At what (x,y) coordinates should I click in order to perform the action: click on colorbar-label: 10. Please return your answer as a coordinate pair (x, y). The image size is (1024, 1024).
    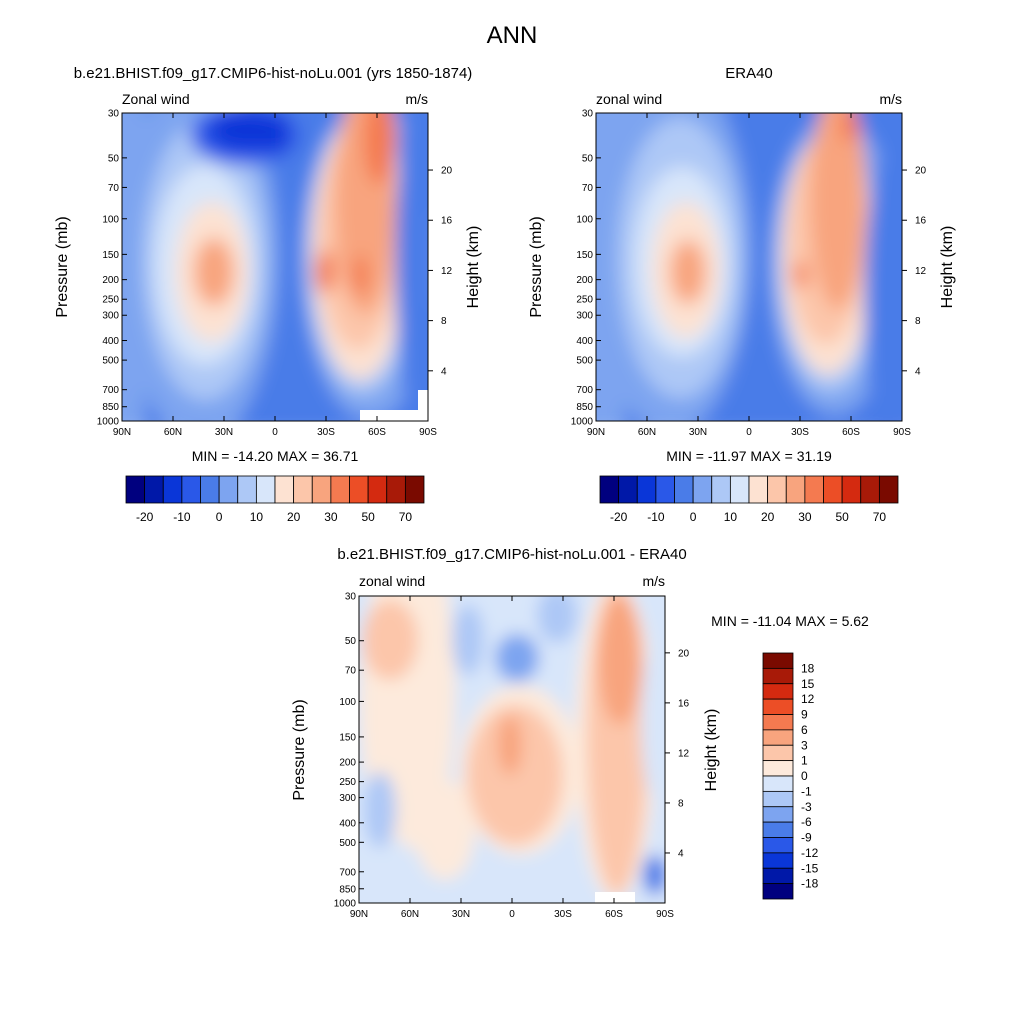
    Looking at the image, I should click on (731, 517).